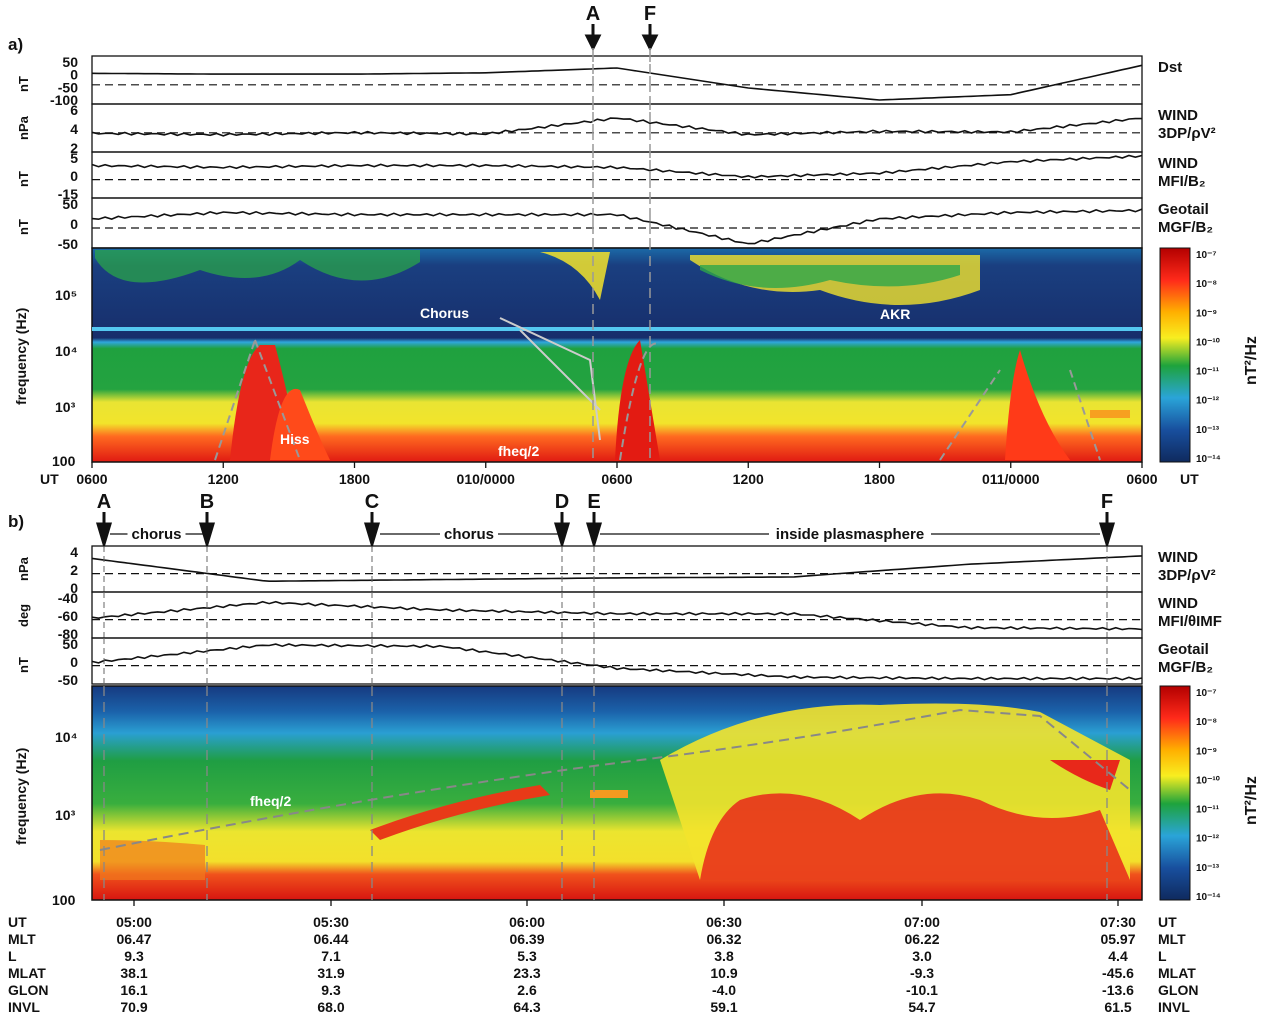 Image resolution: width=1266 pixels, height=1022 pixels. What do you see at coordinates (133, 973) in the screenshot?
I see `ephemeris-cell: 38.1` at bounding box center [133, 973].